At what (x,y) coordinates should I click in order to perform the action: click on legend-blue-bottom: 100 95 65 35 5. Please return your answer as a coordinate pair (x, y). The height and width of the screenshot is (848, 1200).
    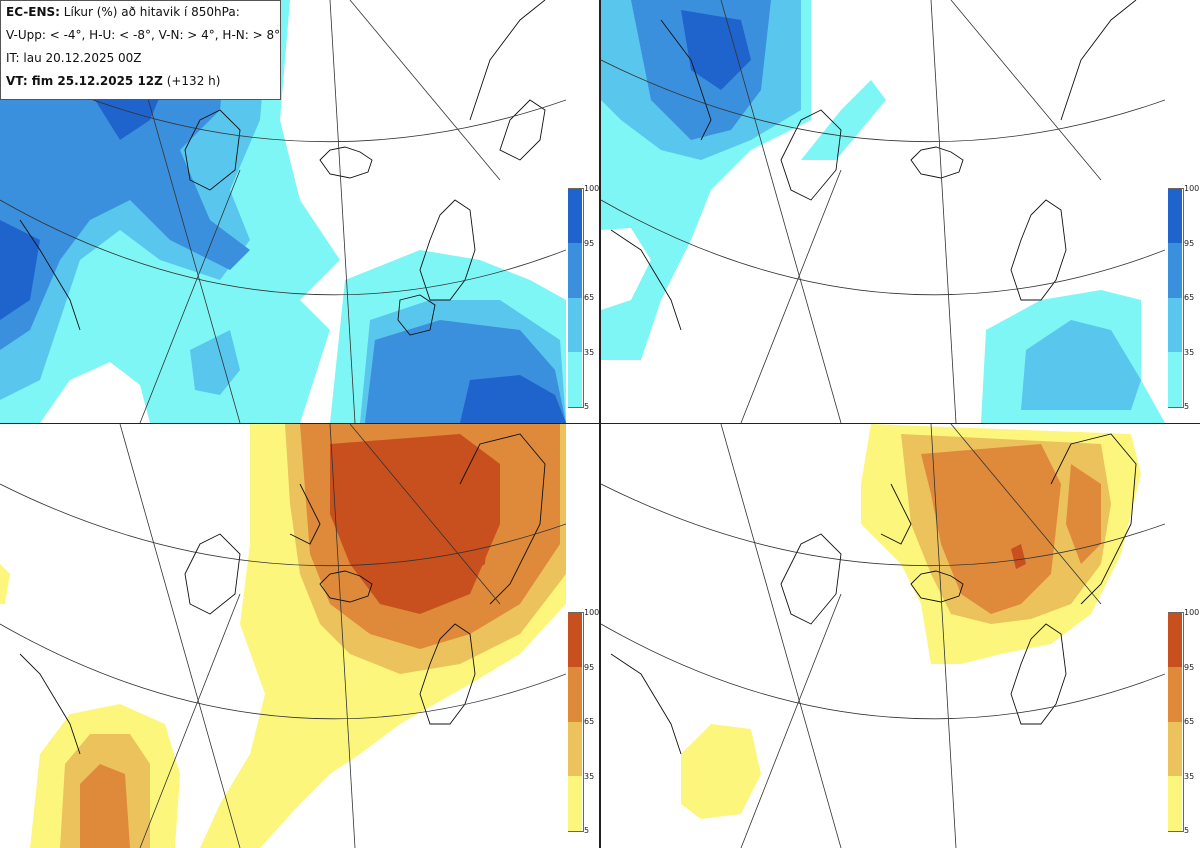
    Looking at the image, I should click on (1184, 297).